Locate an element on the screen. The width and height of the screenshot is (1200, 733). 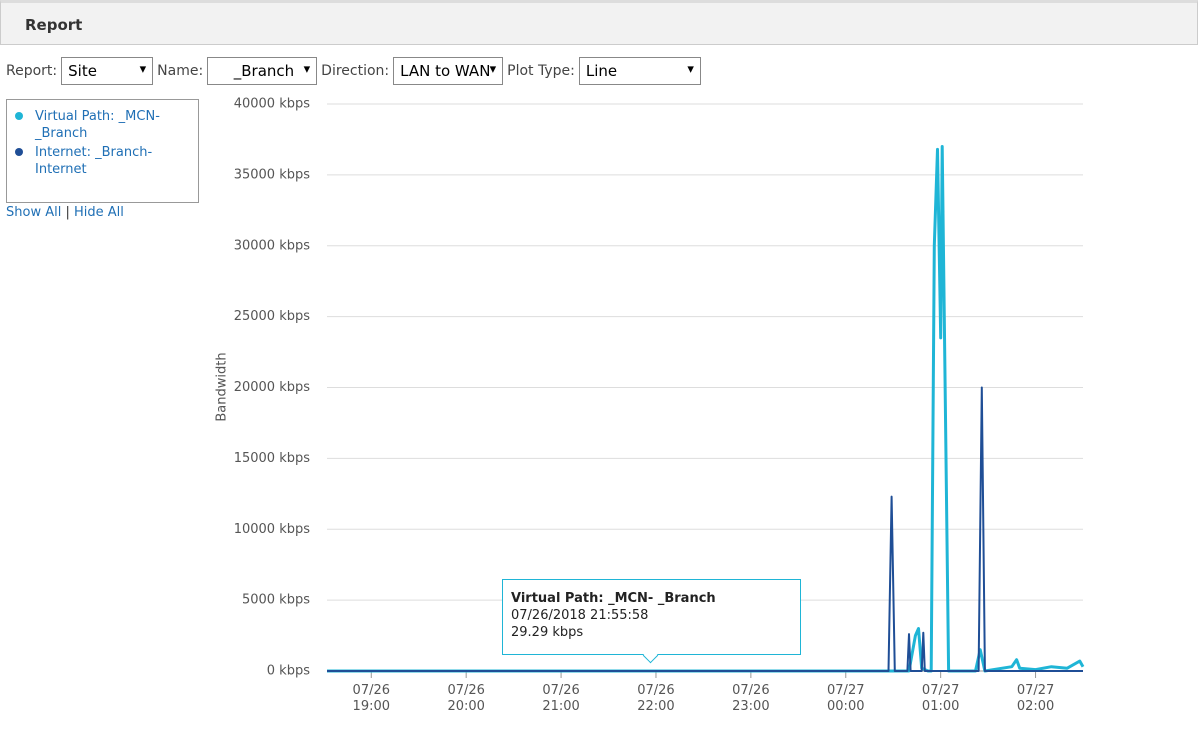
legend-links: Show All | Hide All is located at coordinates (65, 212).